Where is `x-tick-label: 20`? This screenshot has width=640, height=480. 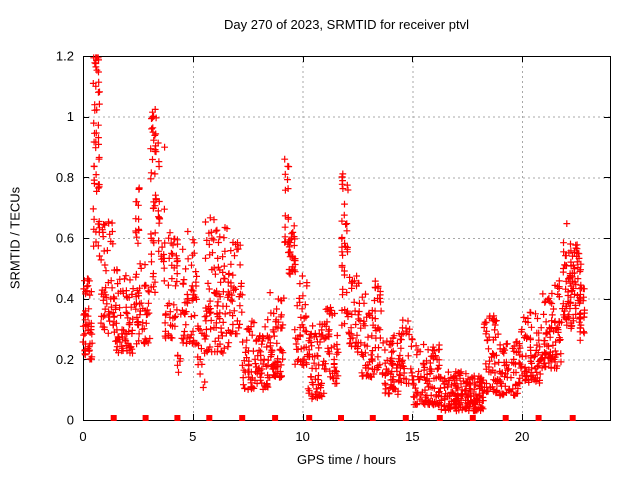
x-tick-label: 20 is located at coordinates (522, 436).